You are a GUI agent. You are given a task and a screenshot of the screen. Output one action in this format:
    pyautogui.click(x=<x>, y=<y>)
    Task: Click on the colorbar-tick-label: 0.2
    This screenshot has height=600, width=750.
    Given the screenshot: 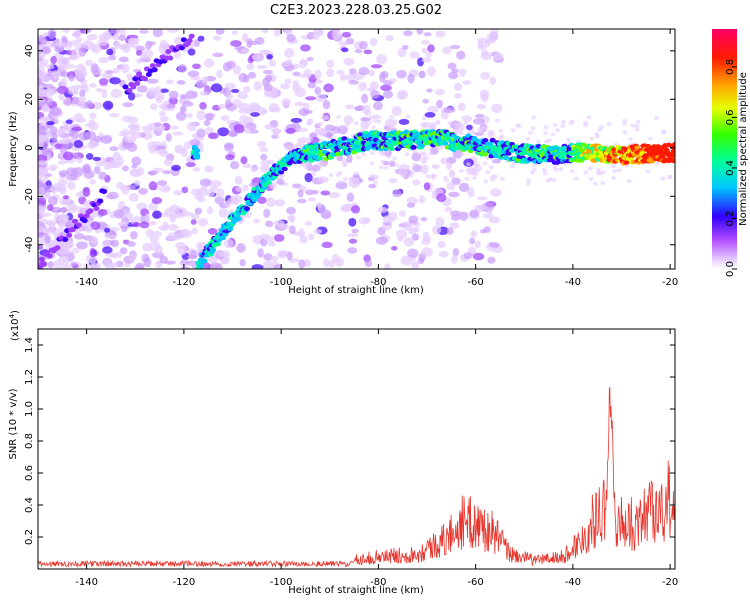 What is the action you would take?
    pyautogui.click(x=730, y=219)
    